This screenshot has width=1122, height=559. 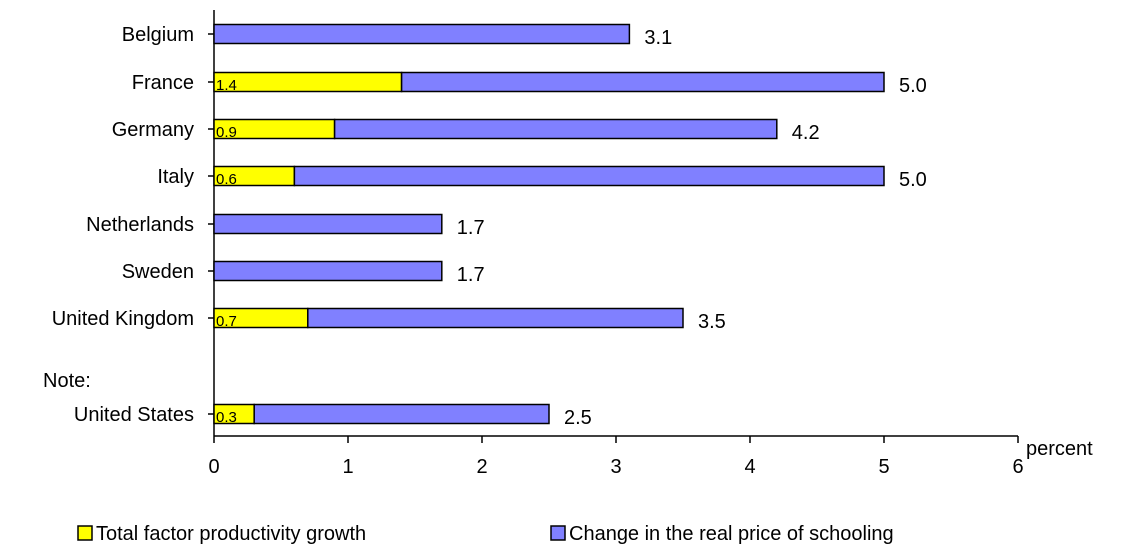 What do you see at coordinates (731, 534) in the screenshot?
I see `legend-label-price-of-schooling: Change in the real price of schooling` at bounding box center [731, 534].